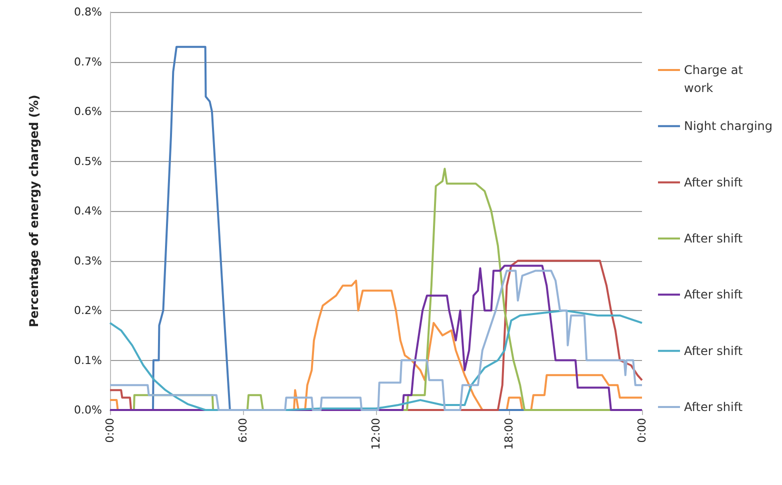  Describe the element at coordinates (88, 61) in the screenshot. I see `y-tick-label: 0.7%` at that location.